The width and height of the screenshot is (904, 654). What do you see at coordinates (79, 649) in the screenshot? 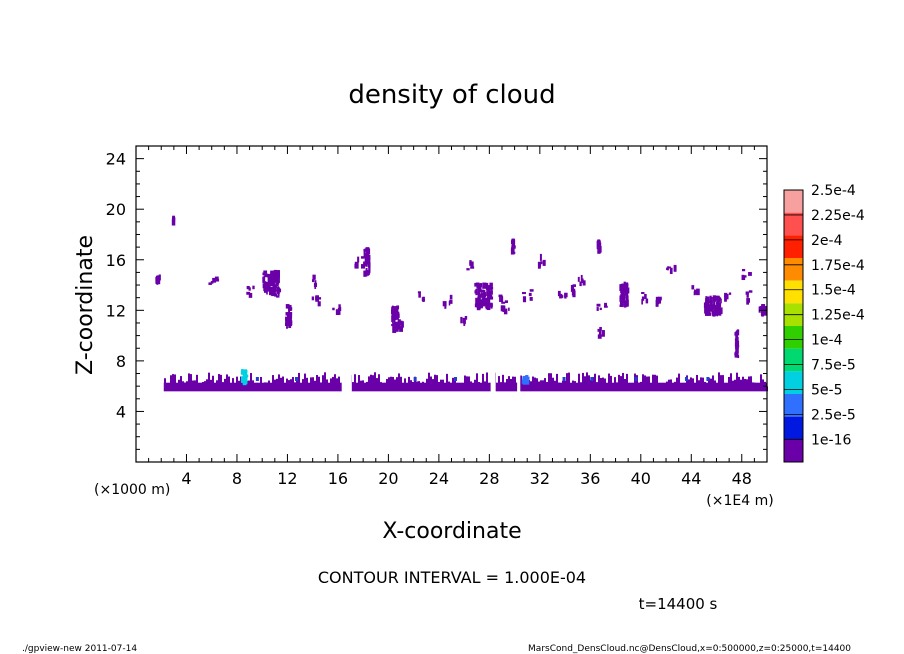
I see `footer-left: ./gpview-new 2011-07-14` at bounding box center [79, 649].